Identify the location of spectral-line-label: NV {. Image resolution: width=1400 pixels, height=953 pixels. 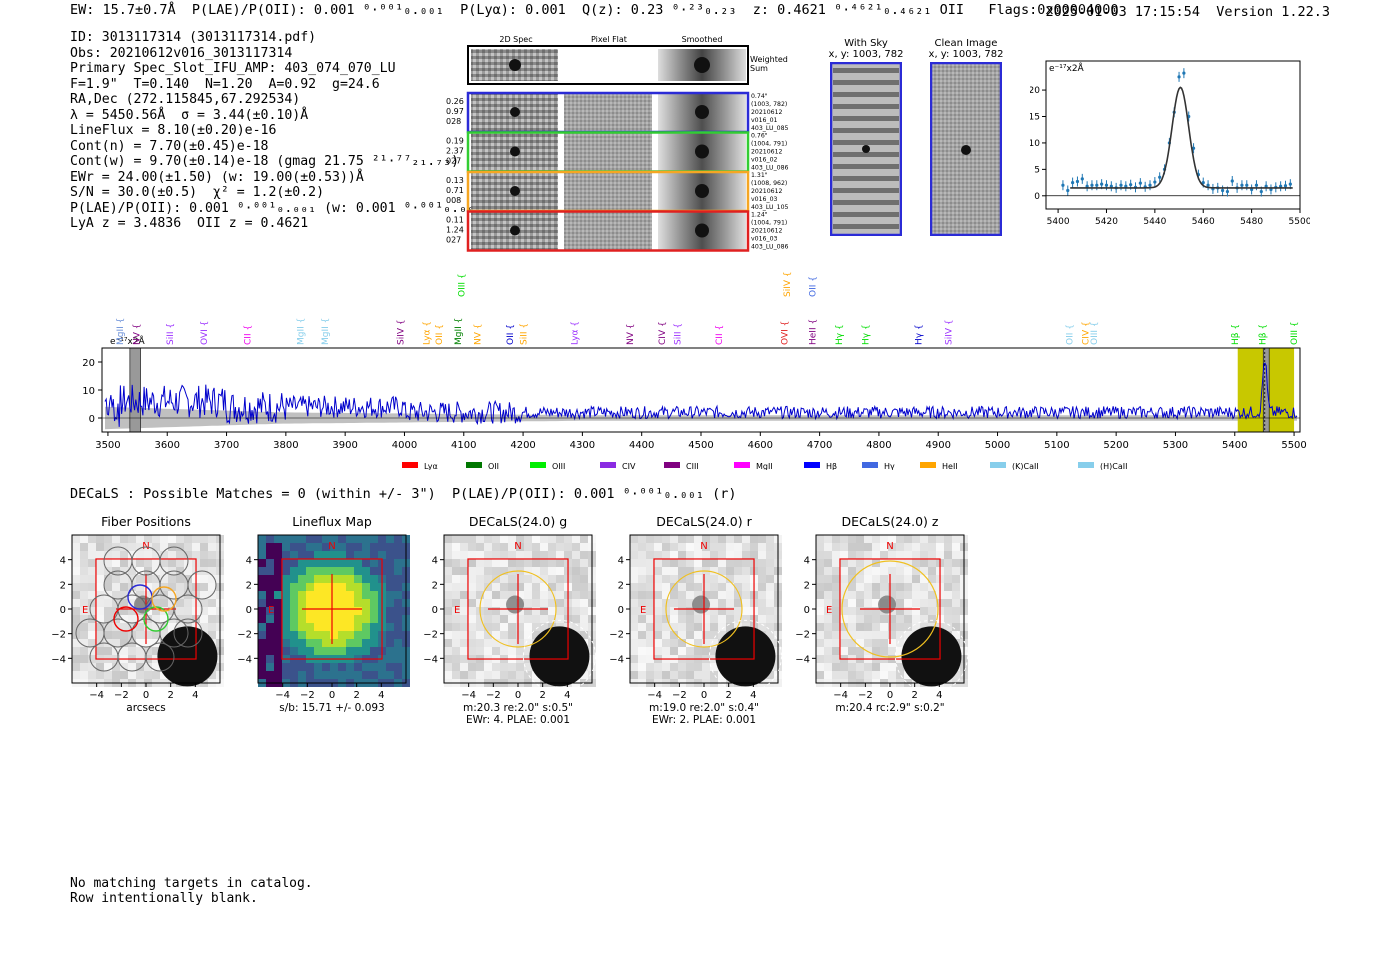
(478, 334).